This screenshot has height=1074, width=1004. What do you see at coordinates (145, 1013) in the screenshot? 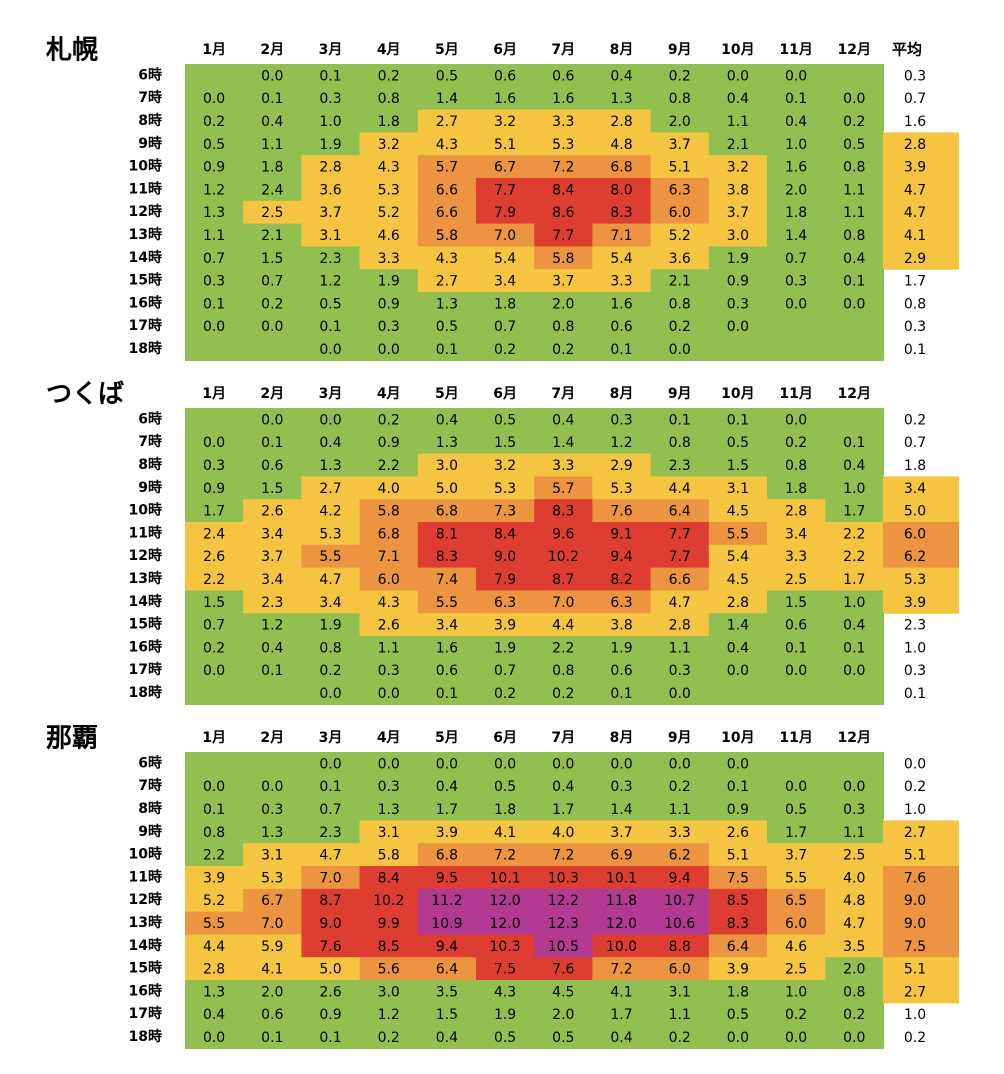
I see `row-label: 17時` at bounding box center [145, 1013].